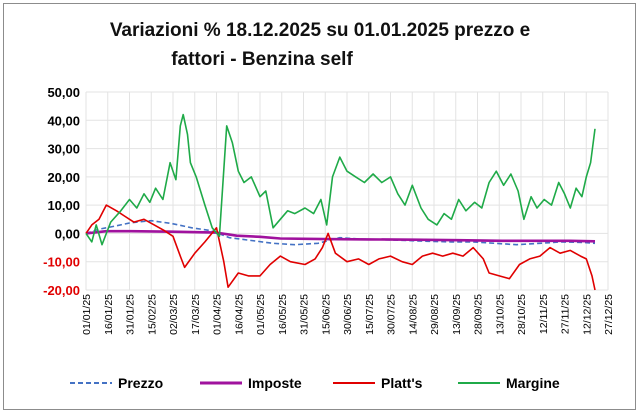 Image resolution: width=641 pixels, height=415 pixels. I want to click on x-tick-label: 31/05/25, so click(305, 314).